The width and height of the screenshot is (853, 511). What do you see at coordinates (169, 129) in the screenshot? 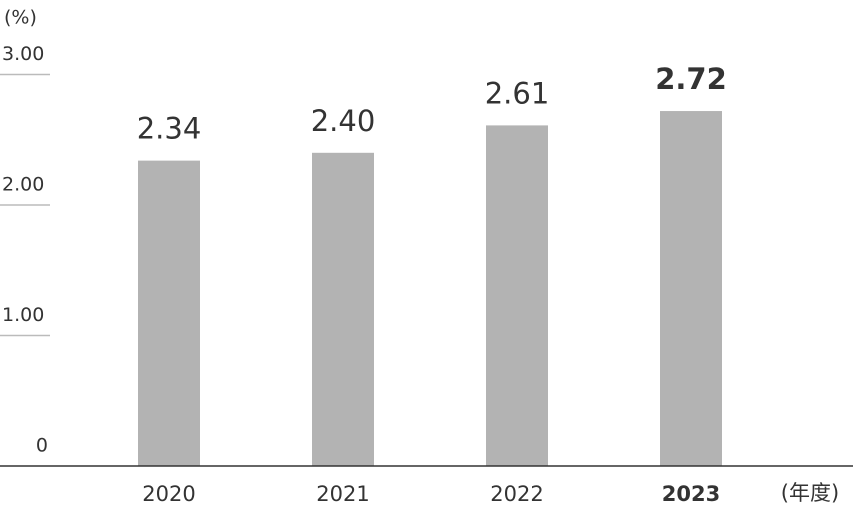
I see `value-label: 2.34` at bounding box center [169, 129].